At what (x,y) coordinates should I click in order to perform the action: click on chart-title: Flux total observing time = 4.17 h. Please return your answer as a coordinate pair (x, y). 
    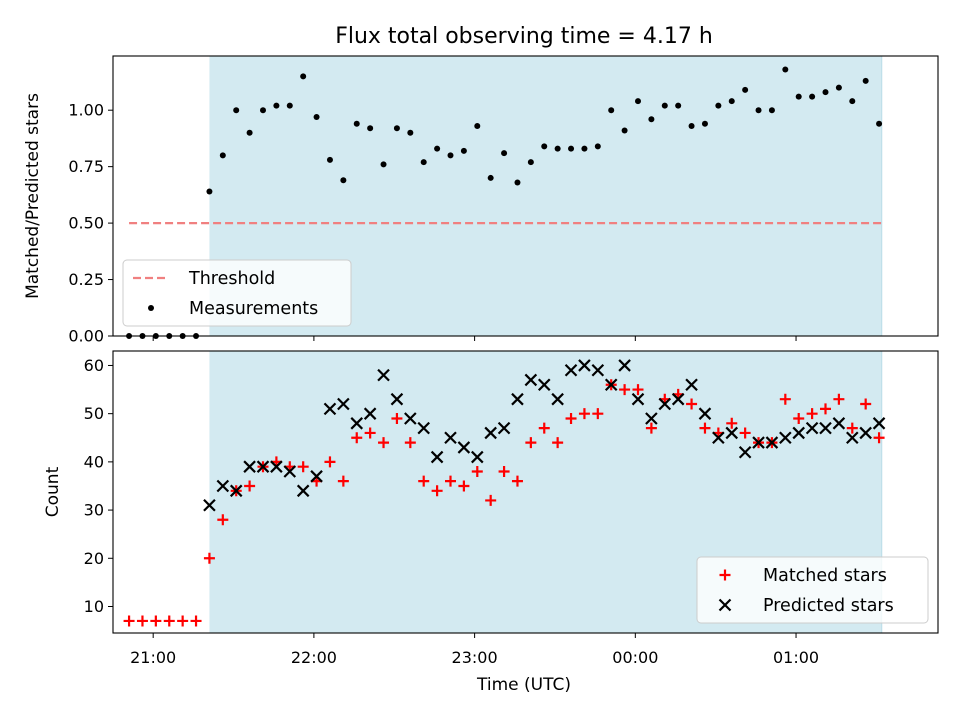
    Looking at the image, I should click on (524, 36).